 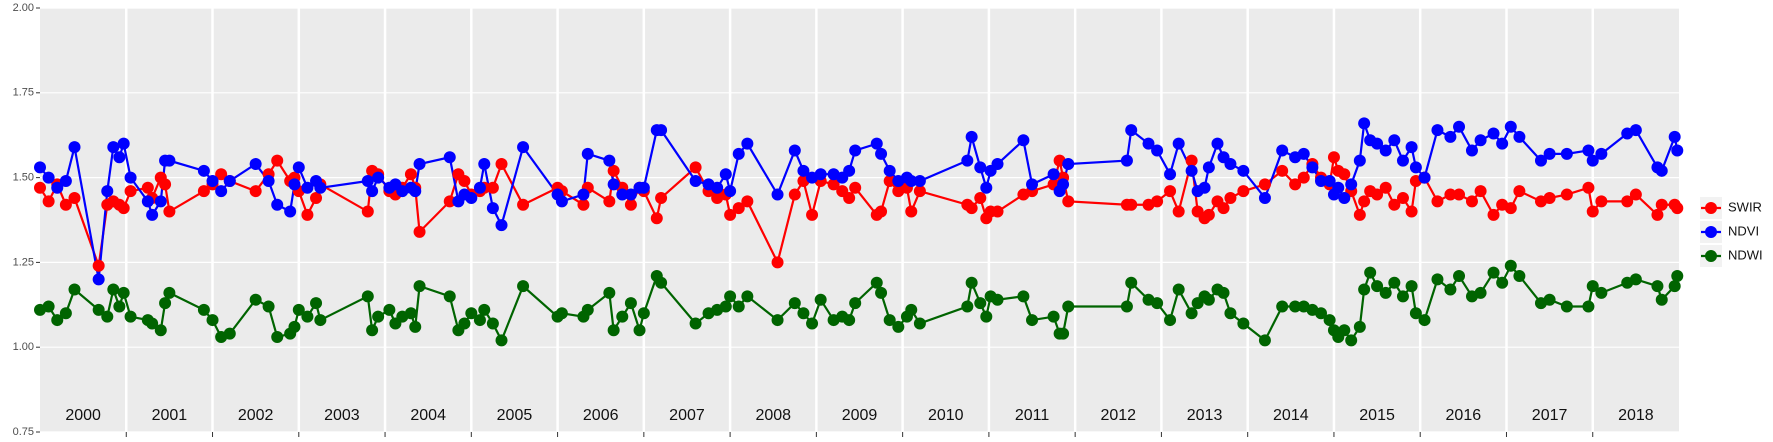 What do you see at coordinates (773, 415) in the screenshot?
I see `year-label: 2008` at bounding box center [773, 415].